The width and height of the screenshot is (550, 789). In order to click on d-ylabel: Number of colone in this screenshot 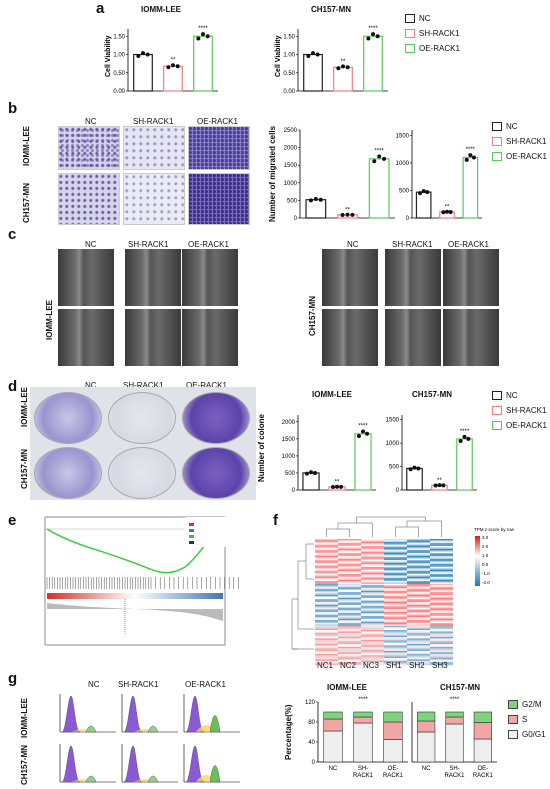, I will do `click(261, 447)`.